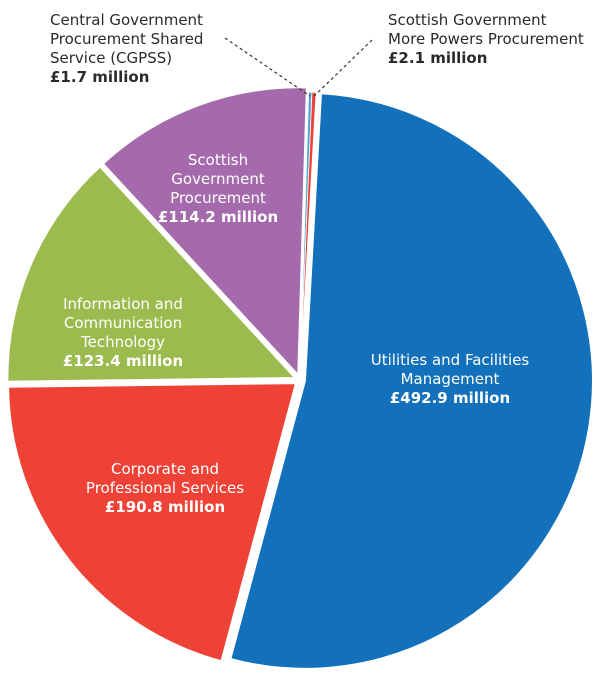 The width and height of the screenshot is (615, 683). What do you see at coordinates (450, 360) in the screenshot?
I see `slice-label-line: Utilities and Facilities` at bounding box center [450, 360].